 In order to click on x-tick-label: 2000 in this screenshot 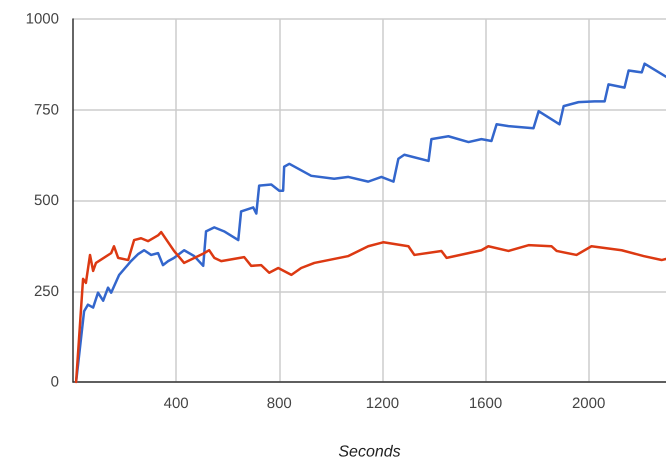, I will do `click(589, 403)`.